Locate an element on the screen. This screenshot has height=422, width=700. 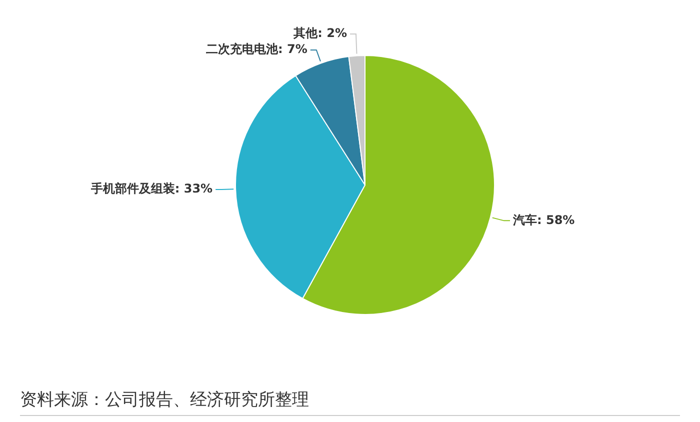
slice-label: 汽车: 58% is located at coordinates (543, 219).